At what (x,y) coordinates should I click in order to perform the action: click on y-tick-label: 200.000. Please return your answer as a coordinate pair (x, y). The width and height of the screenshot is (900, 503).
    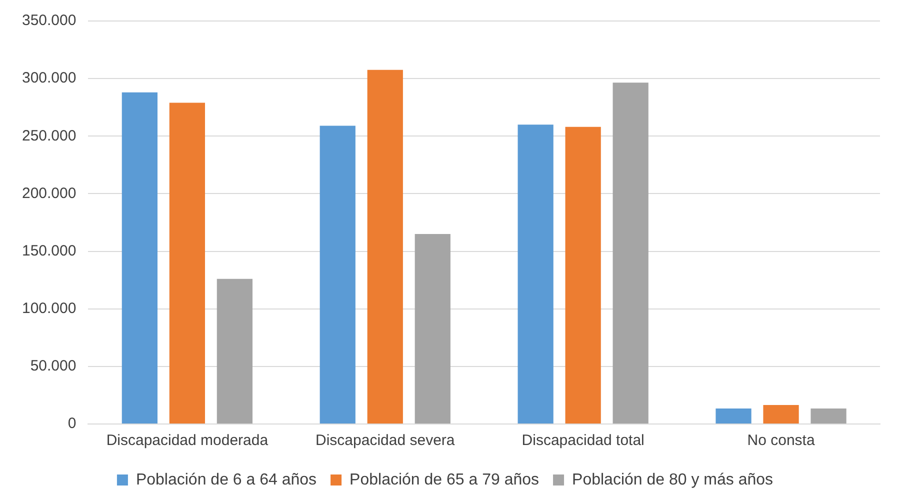
    Looking at the image, I should click on (49, 193).